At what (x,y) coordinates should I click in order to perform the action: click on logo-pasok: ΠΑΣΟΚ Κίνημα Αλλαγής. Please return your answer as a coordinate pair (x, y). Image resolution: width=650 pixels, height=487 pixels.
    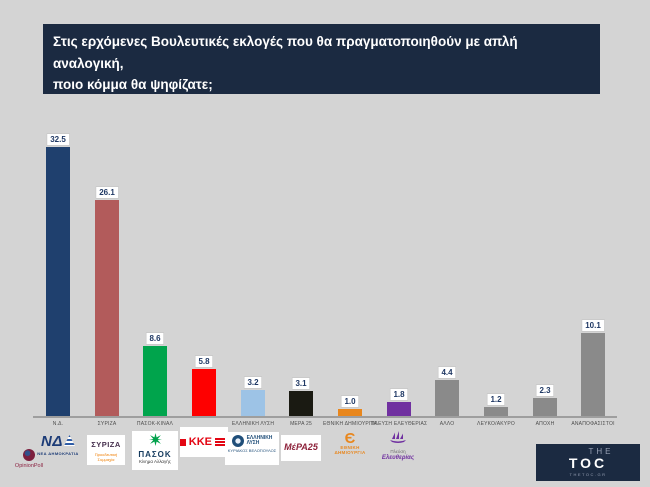
    Looking at the image, I should click on (155, 450).